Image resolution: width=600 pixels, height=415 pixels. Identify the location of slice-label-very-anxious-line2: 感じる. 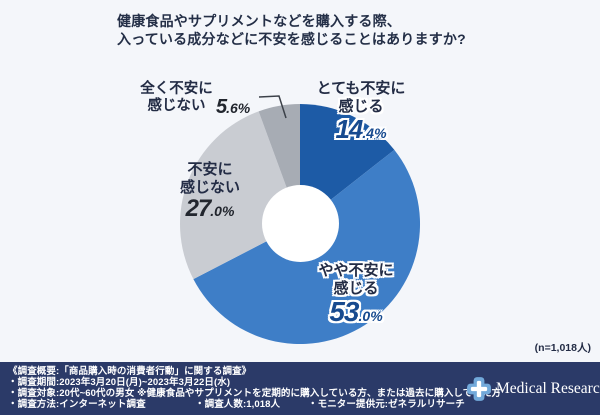
(361, 106).